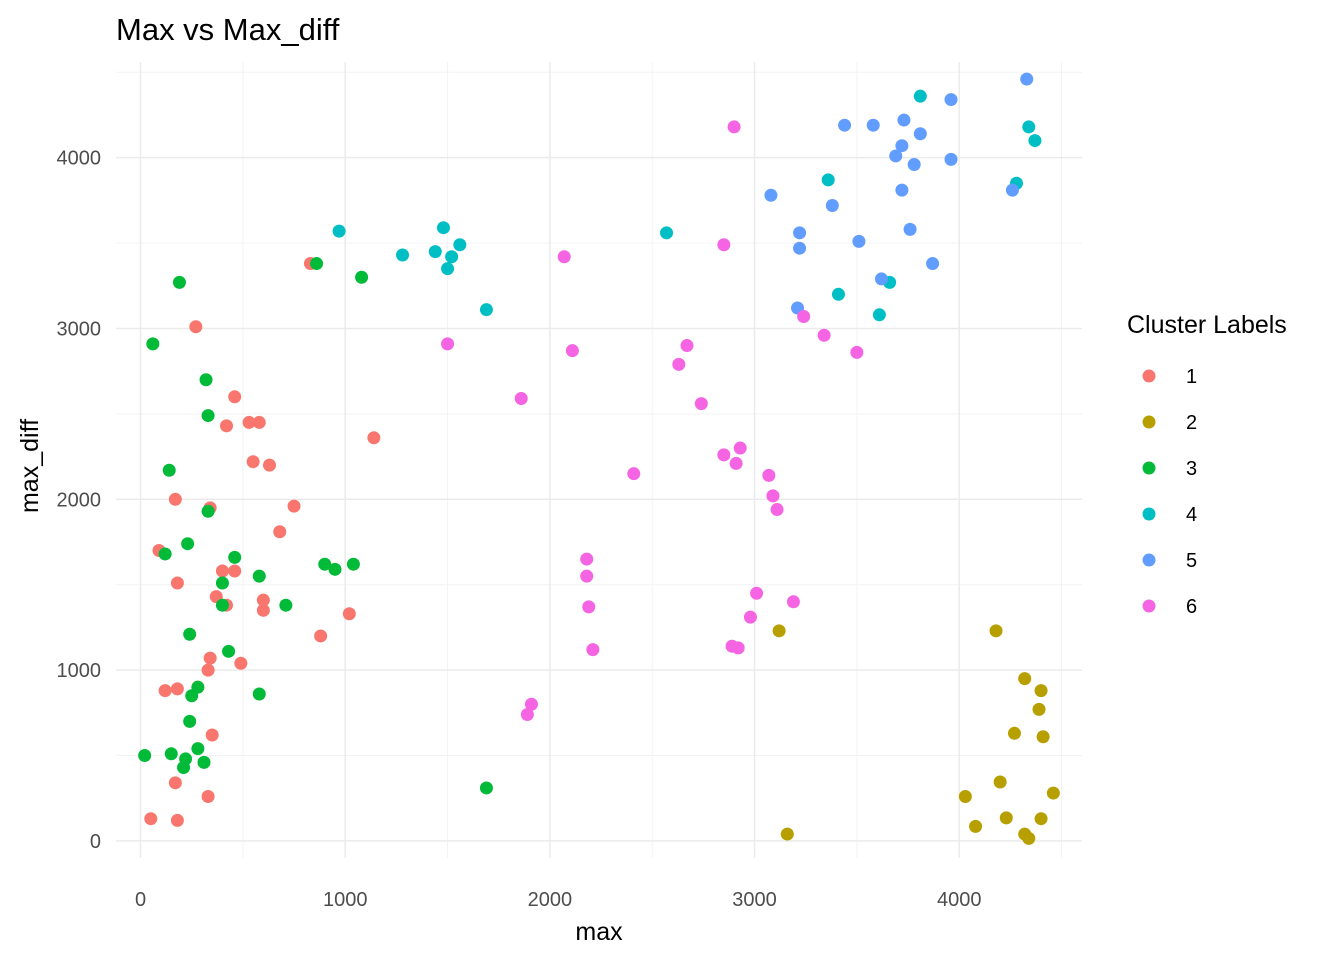 This screenshot has height=960, width=1344. I want to click on y-tick-label: 1000, so click(79, 671).